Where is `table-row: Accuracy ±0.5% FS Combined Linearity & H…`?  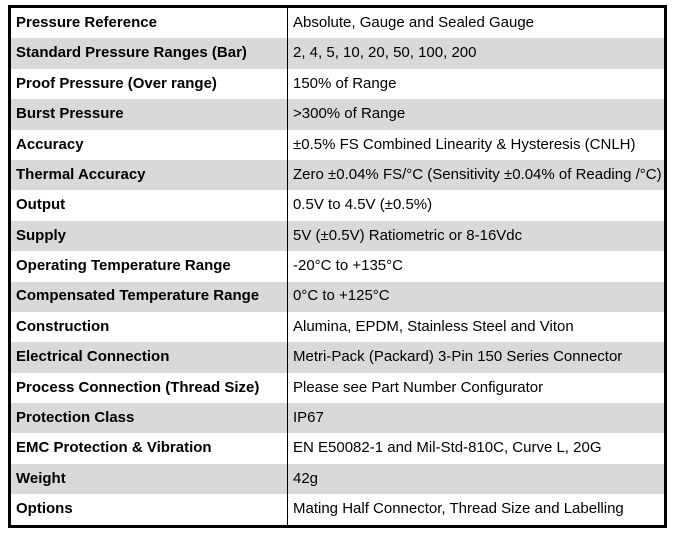 table-row: Accuracy ±0.5% FS Combined Linearity & H… is located at coordinates (337, 144).